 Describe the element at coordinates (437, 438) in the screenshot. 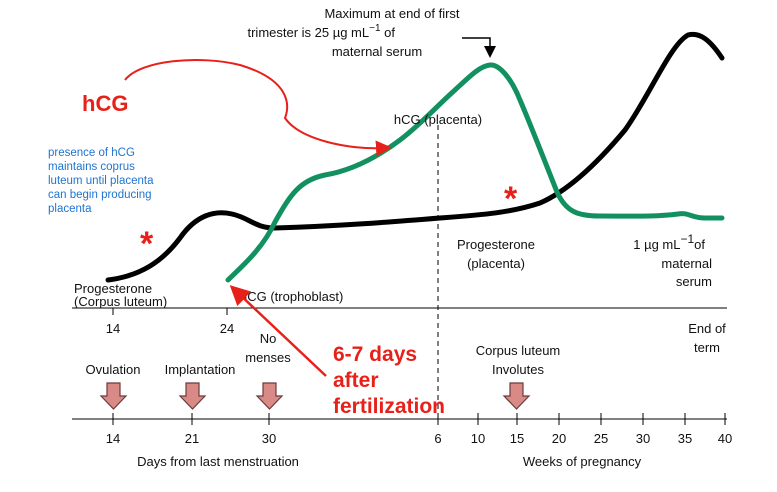

I see `tick-label-week-6: 6` at that location.